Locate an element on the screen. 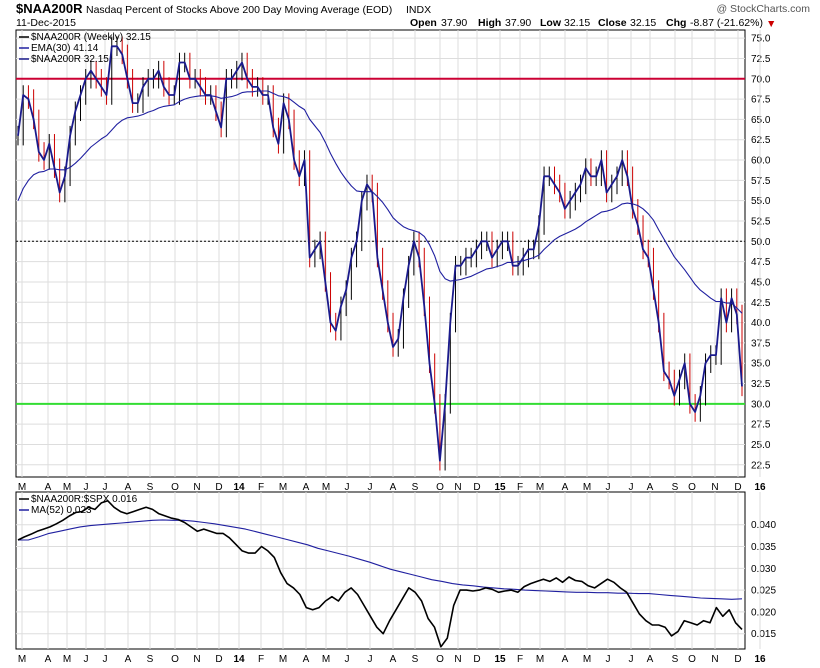  main-ytick-label: 72.5 is located at coordinates (761, 59).